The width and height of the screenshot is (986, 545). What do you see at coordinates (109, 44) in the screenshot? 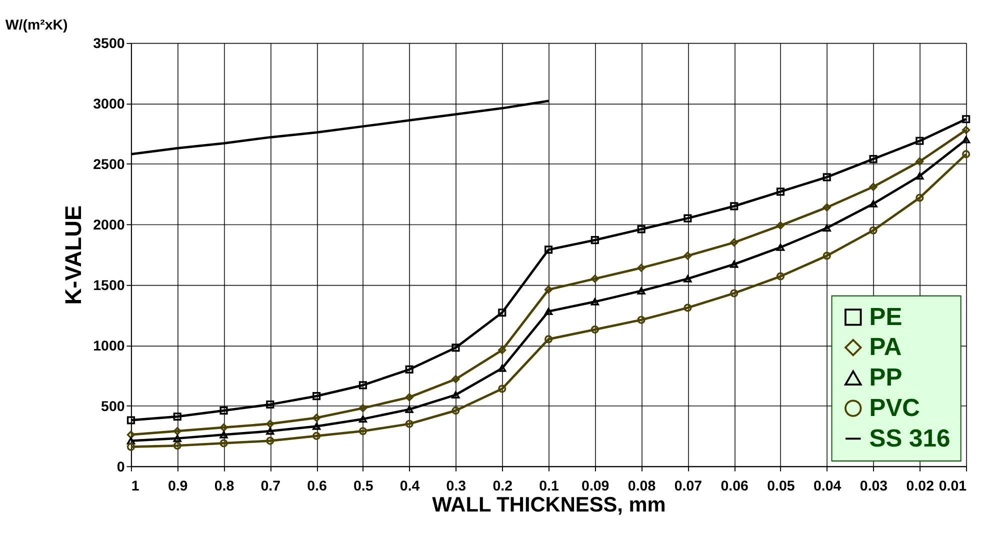
I see `y-tick-label: 3500` at bounding box center [109, 44].